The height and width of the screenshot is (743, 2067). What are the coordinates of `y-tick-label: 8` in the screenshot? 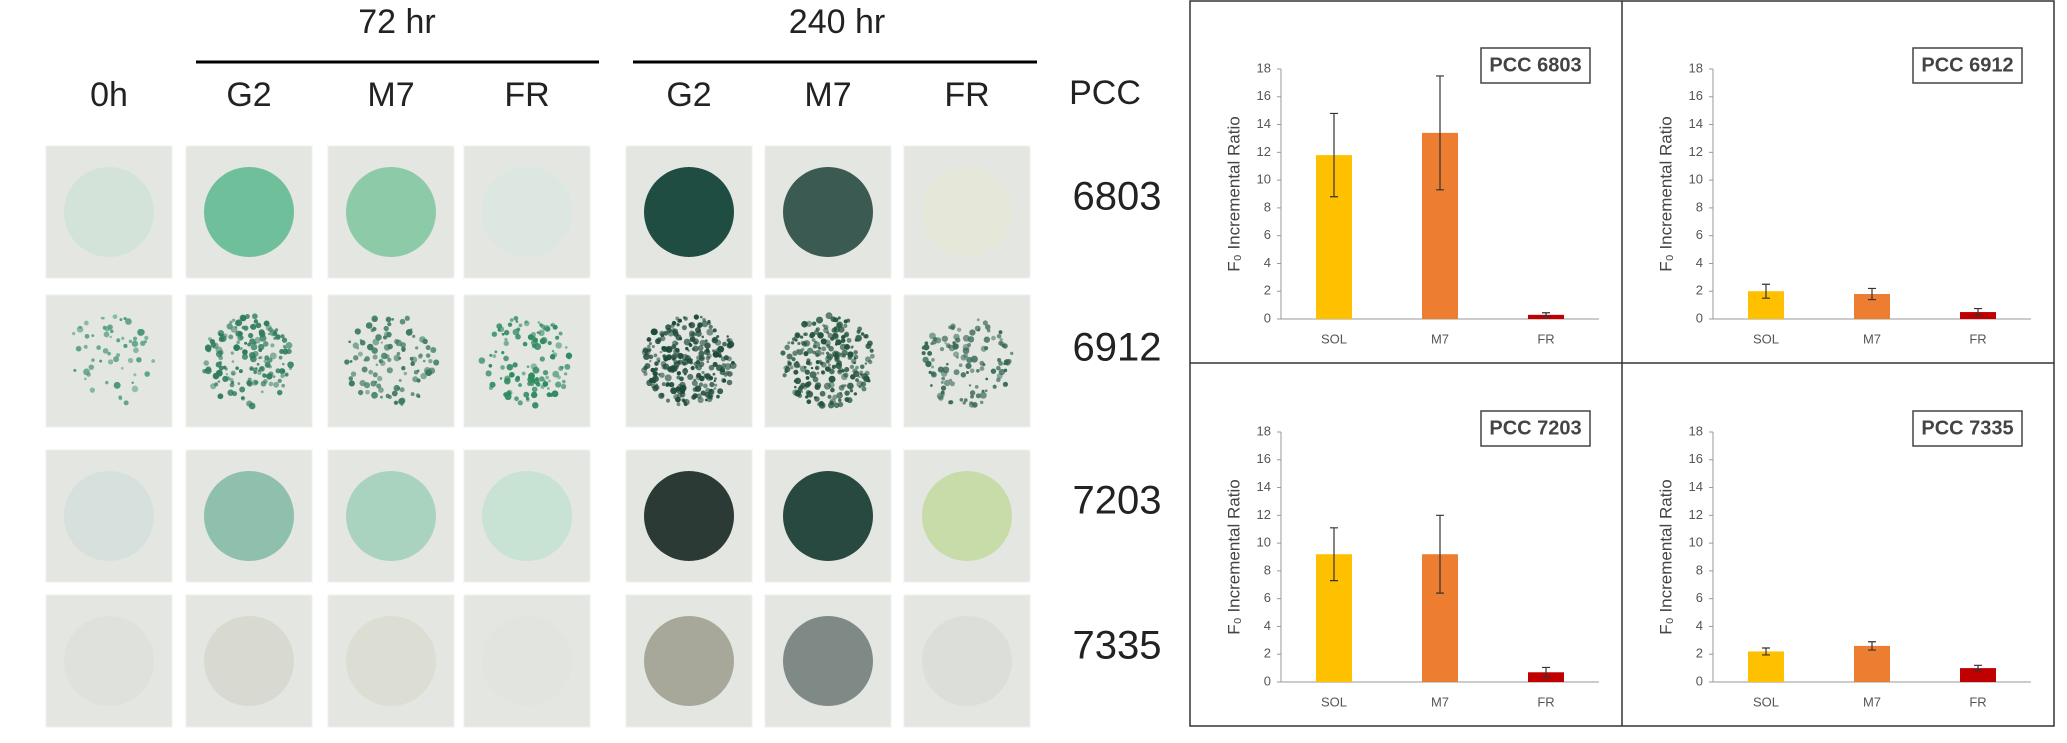 It's located at (1267, 569).